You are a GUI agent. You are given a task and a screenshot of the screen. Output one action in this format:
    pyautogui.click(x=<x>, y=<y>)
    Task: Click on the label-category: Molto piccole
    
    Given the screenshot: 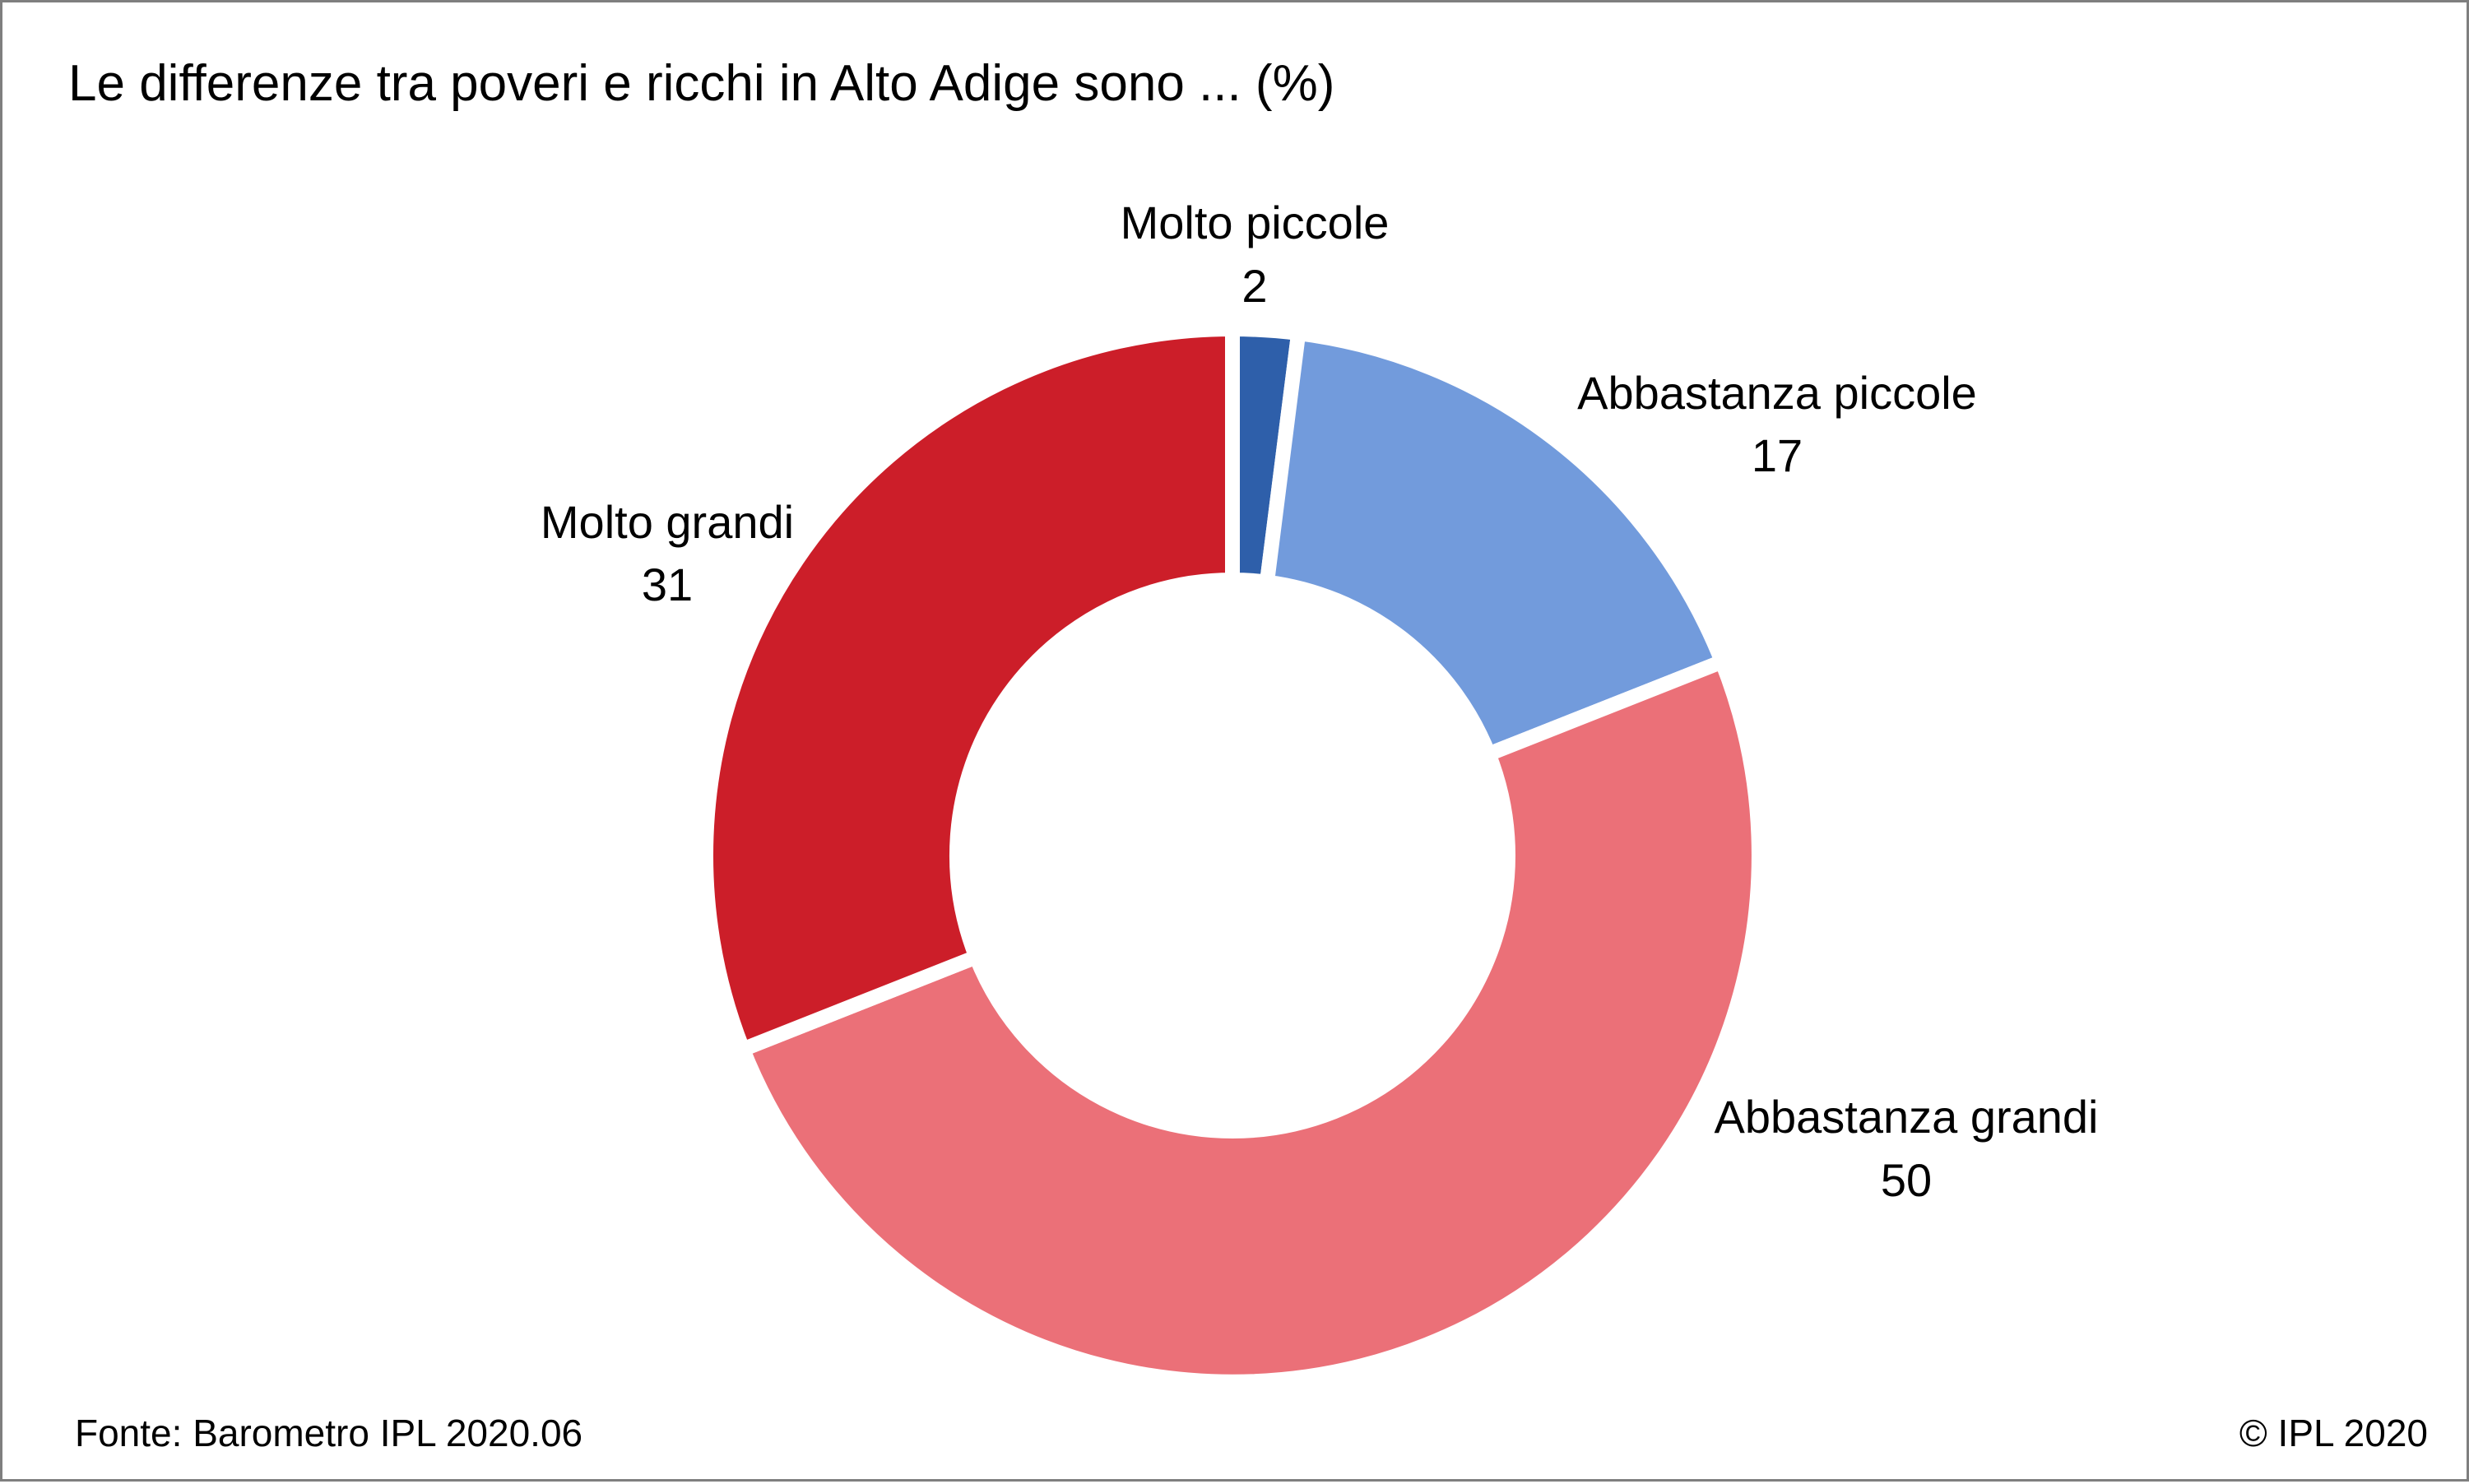 What is the action you would take?
    pyautogui.click(x=1255, y=222)
    